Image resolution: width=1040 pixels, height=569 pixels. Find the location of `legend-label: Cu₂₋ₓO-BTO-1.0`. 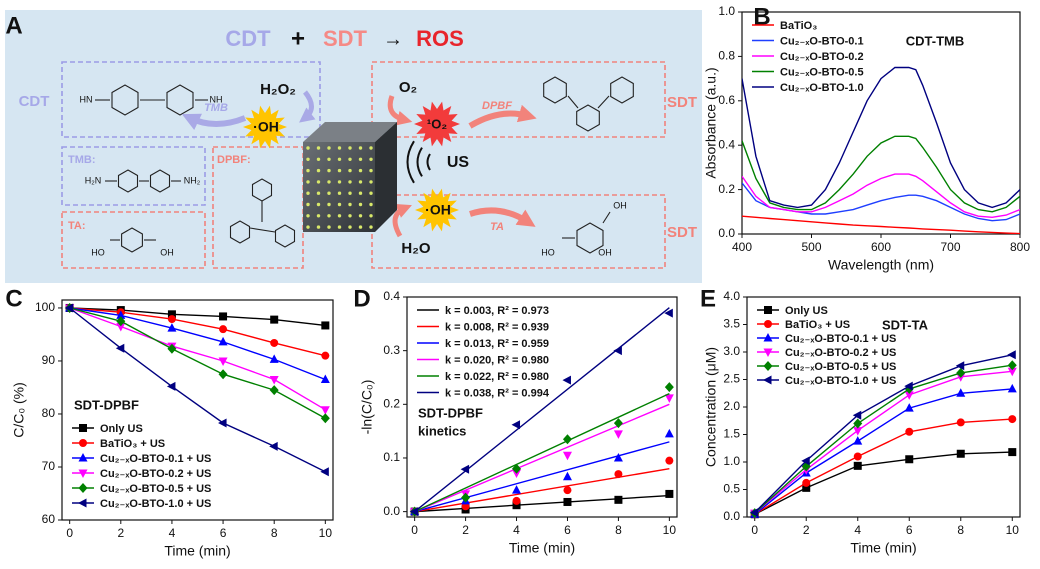

legend-label: Cu₂₋ₓO-BTO-1.0 is located at coordinates (822, 88).